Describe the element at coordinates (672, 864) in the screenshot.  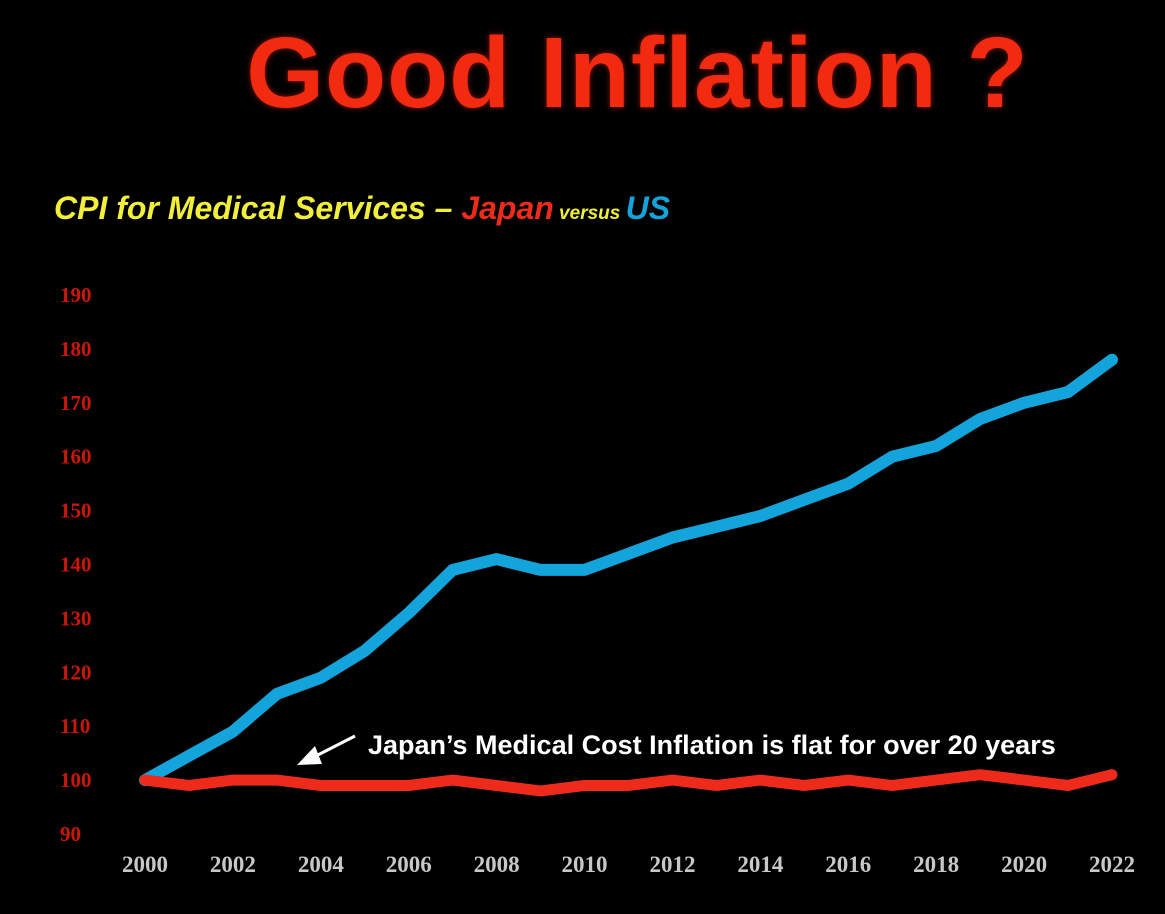
I see `x-tick-label: 2012` at that location.